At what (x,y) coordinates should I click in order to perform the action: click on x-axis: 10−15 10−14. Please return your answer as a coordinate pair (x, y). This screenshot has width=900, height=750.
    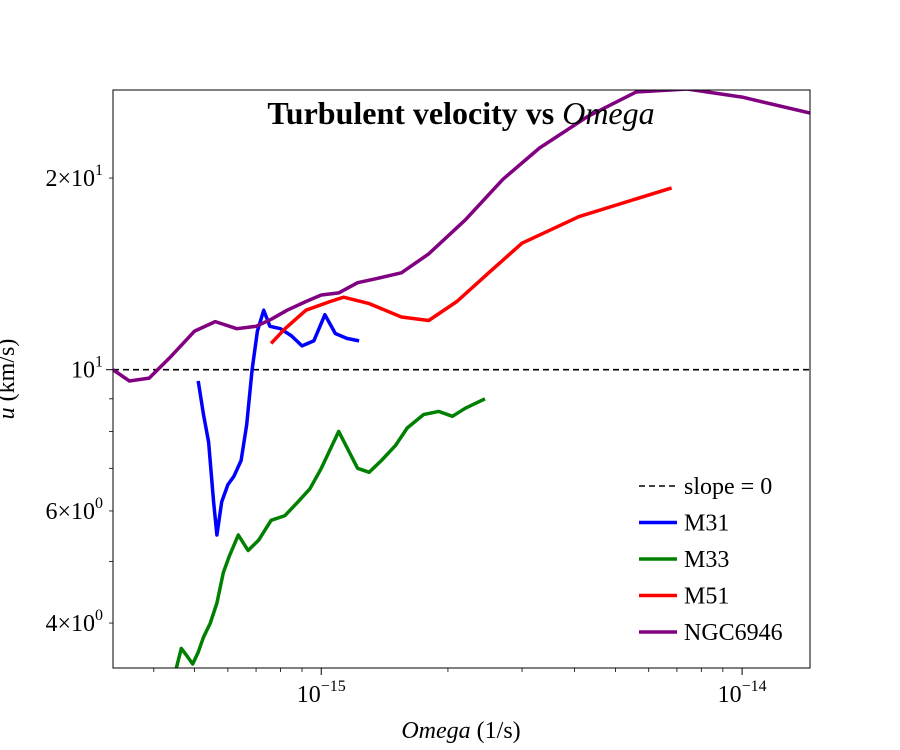
    Looking at the image, I should click on (532, 688).